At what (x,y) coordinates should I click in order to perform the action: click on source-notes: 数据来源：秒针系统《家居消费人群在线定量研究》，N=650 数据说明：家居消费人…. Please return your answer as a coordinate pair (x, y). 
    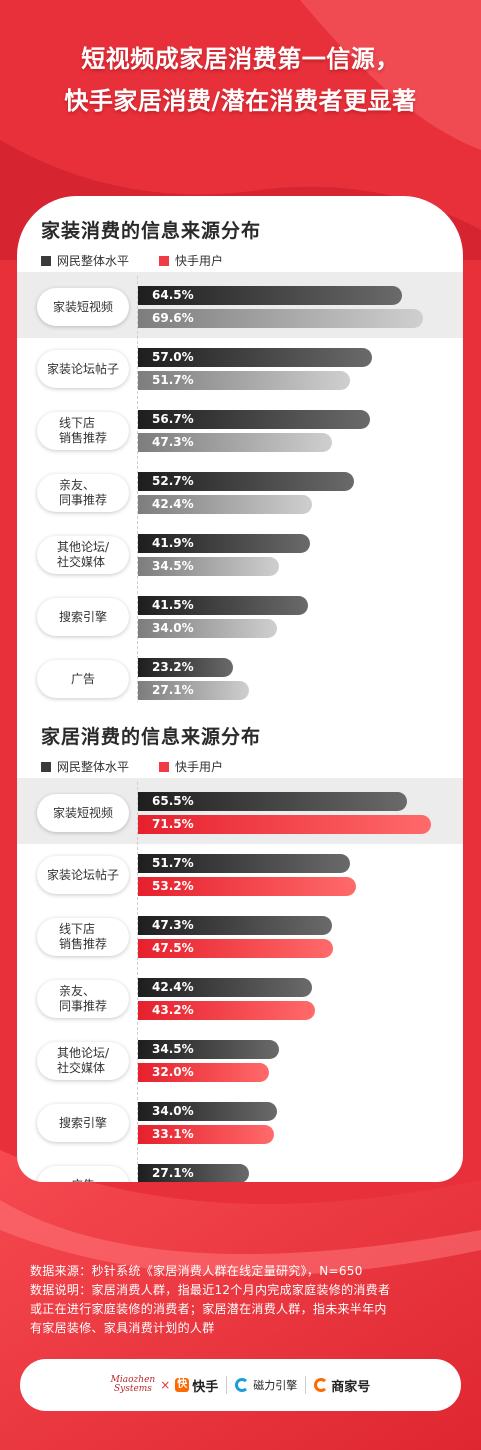
    Looking at the image, I should click on (242, 1300).